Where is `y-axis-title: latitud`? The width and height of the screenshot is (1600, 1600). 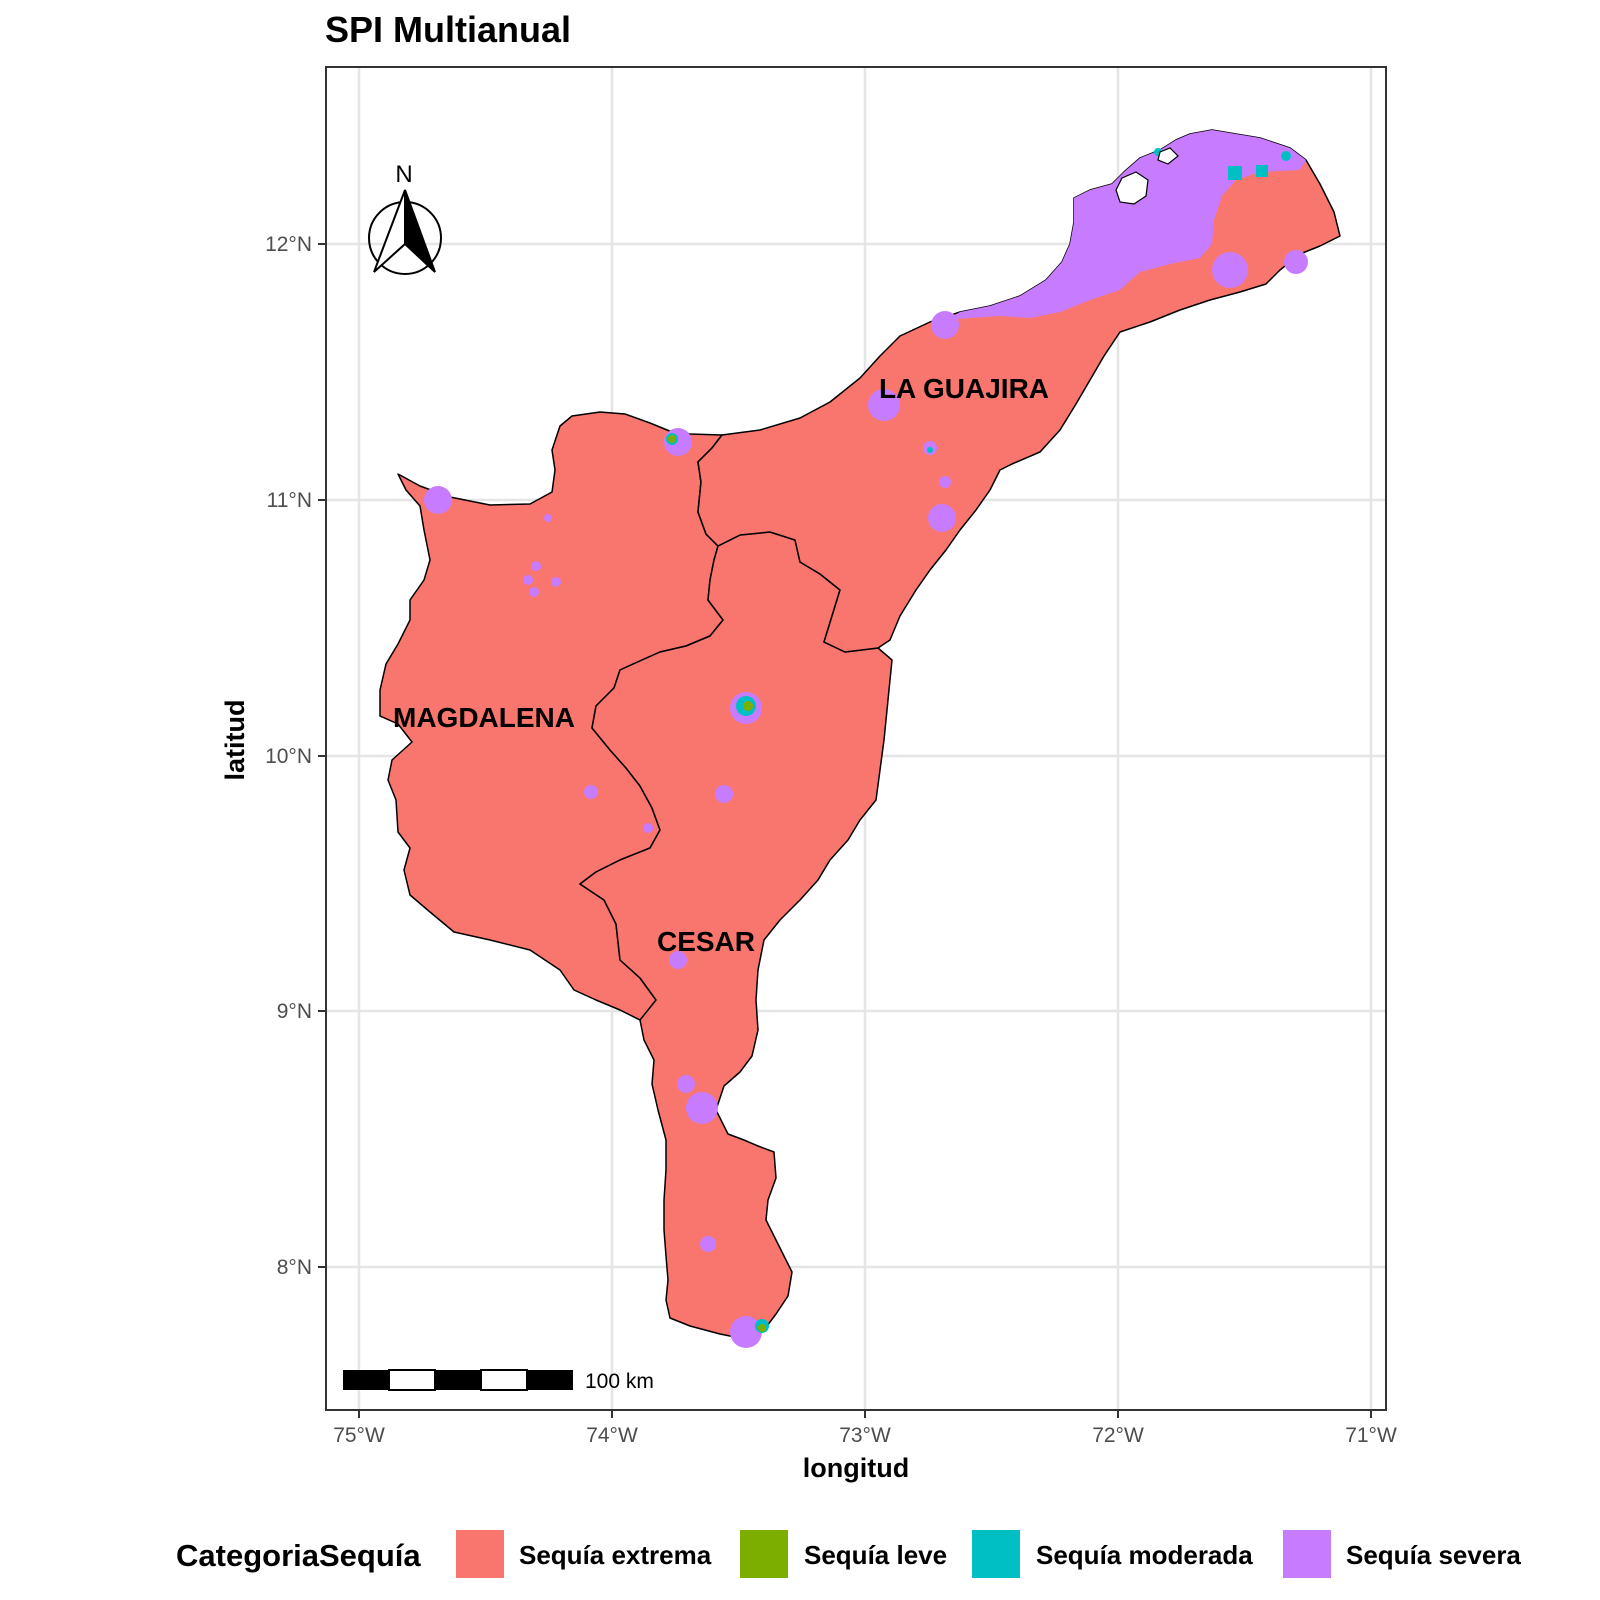
y-axis-title: latitud is located at coordinates (235, 740).